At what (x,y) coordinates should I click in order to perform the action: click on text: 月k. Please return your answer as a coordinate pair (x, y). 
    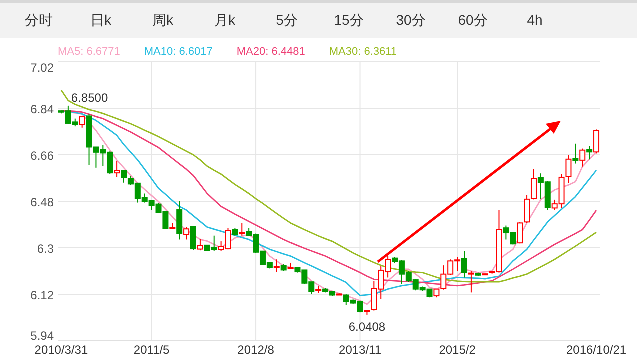
    Looking at the image, I should click on (225, 20).